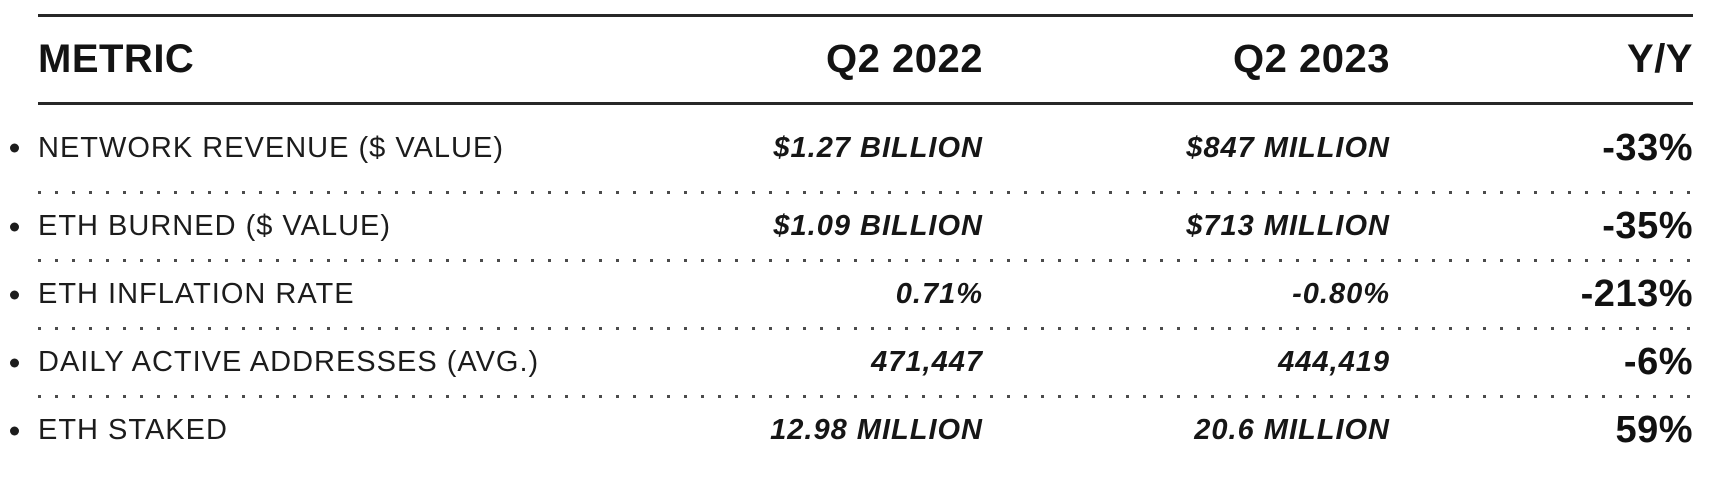 The width and height of the screenshot is (1716, 494). Describe the element at coordinates (851, 294) in the screenshot. I see `table-row: ETH INFLATION RATE 0.71% -0.80% -213%` at that location.